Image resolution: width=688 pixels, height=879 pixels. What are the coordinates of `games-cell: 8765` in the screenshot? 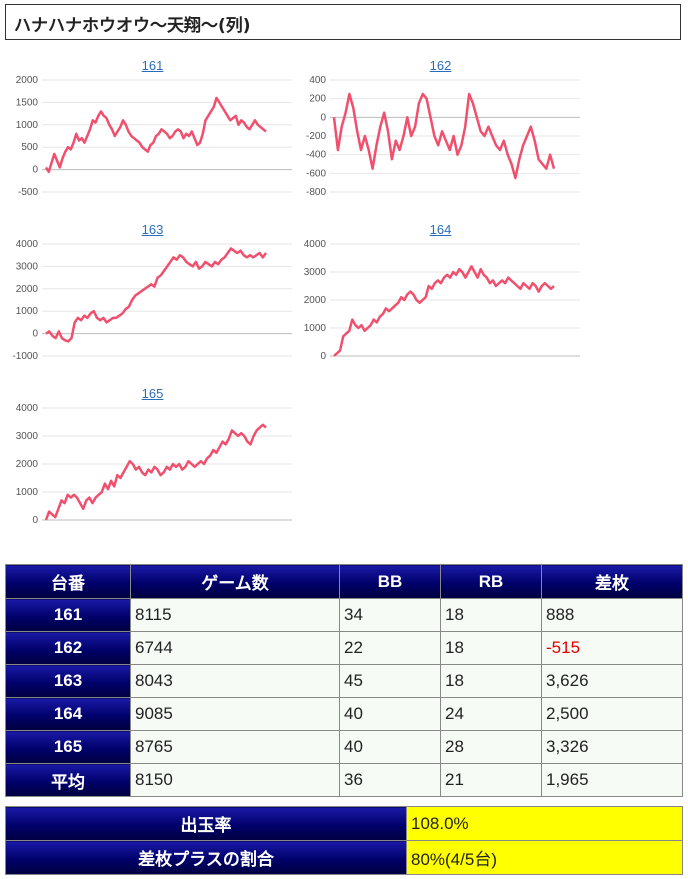 It's located at (235, 747).